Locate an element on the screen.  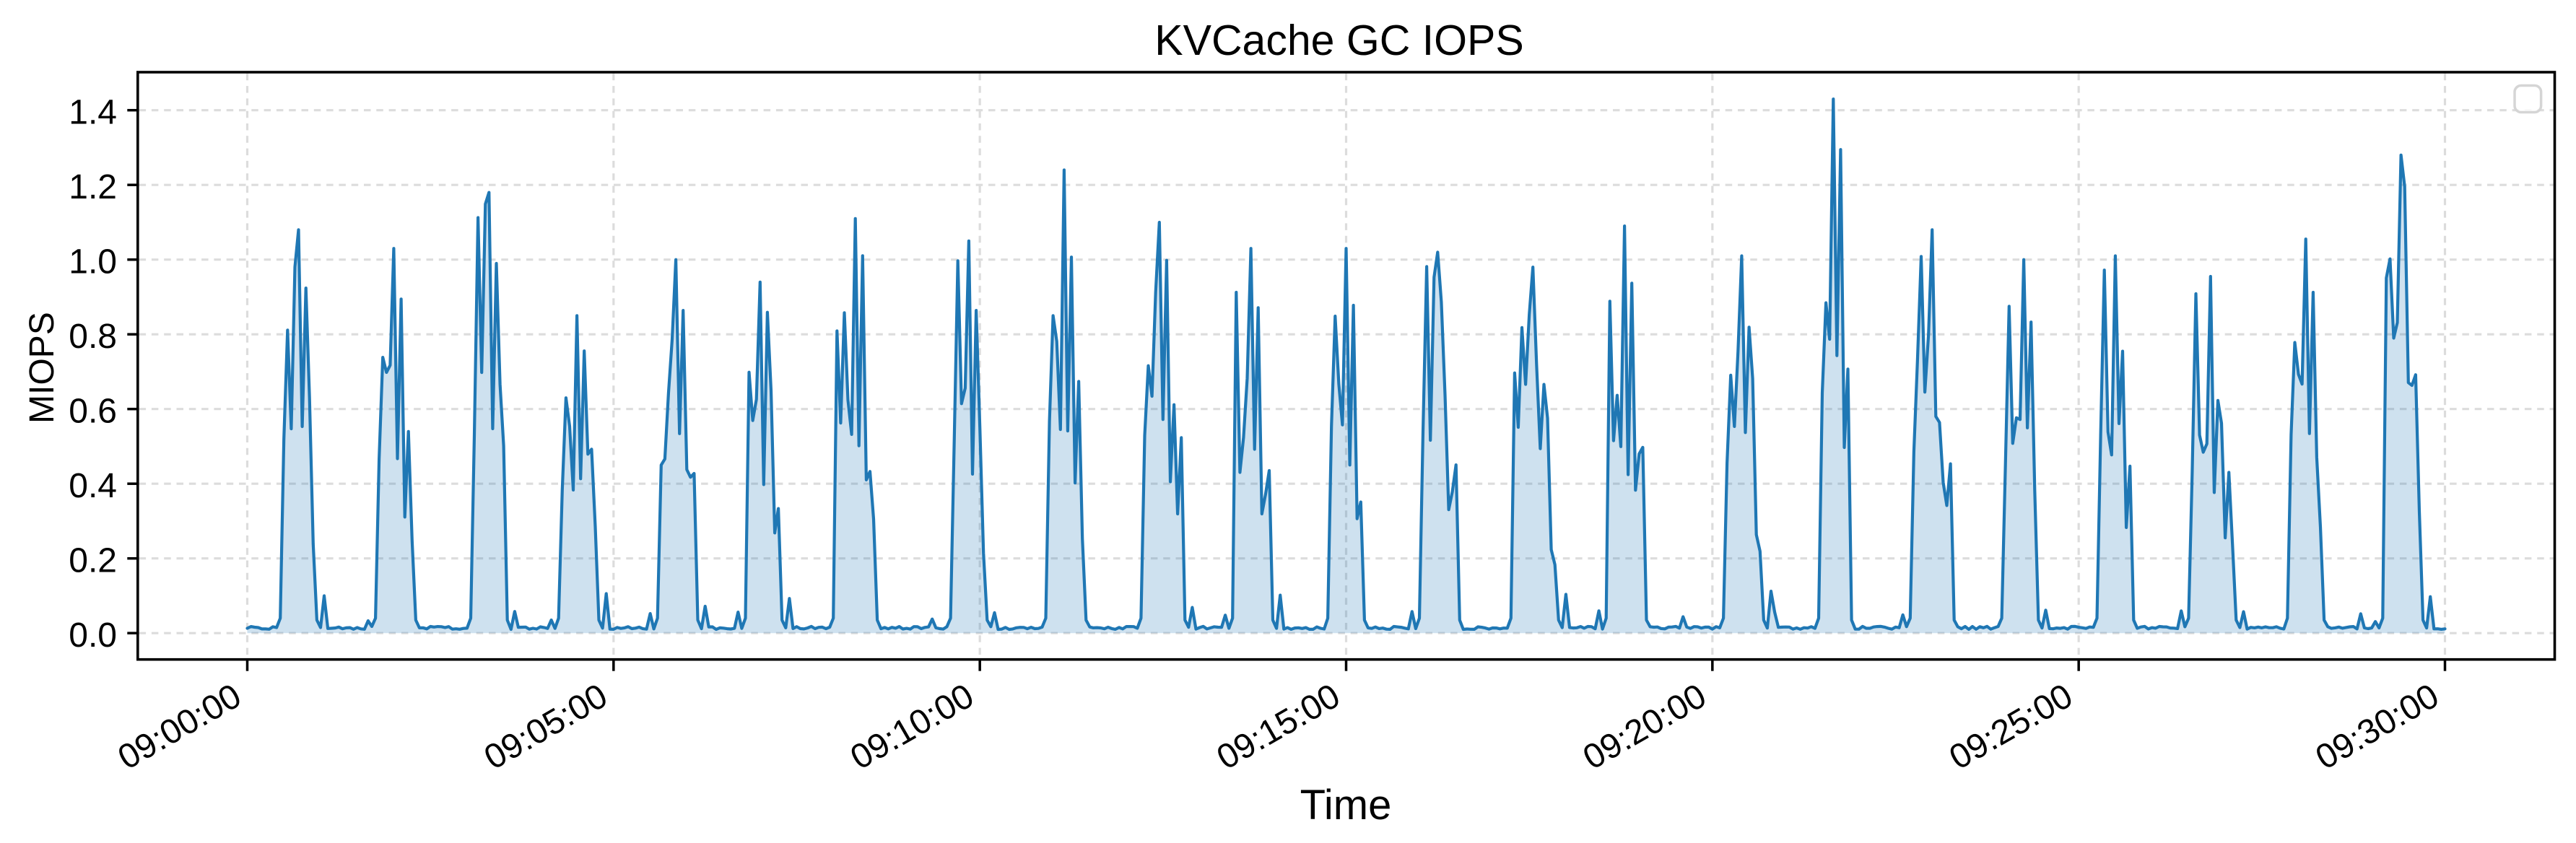
svg-text: 0.8 is located at coordinates (93, 337).